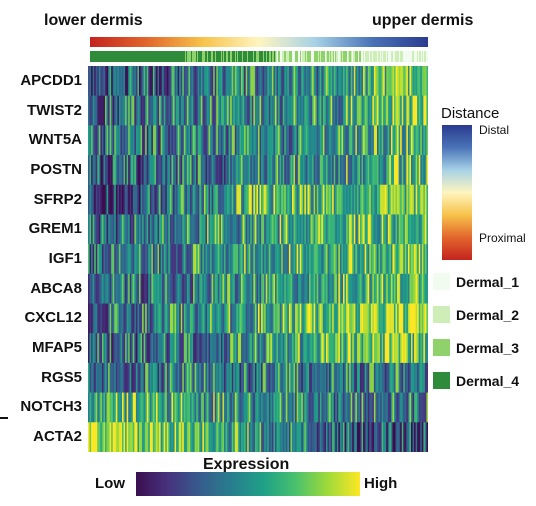  I want to click on expression-high-label: High, so click(381, 483).